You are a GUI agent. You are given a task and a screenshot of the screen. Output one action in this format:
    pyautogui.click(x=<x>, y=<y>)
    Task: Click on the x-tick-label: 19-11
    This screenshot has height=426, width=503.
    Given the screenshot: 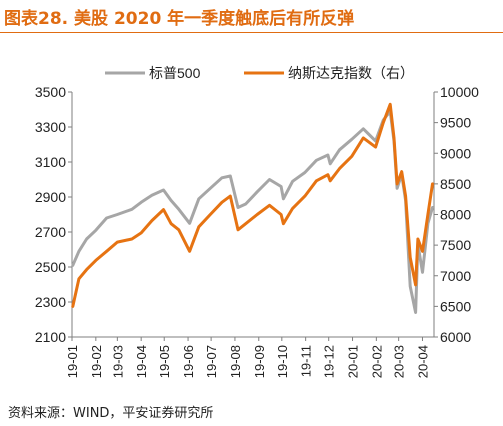 What is the action you would take?
    pyautogui.click(x=306, y=361)
    